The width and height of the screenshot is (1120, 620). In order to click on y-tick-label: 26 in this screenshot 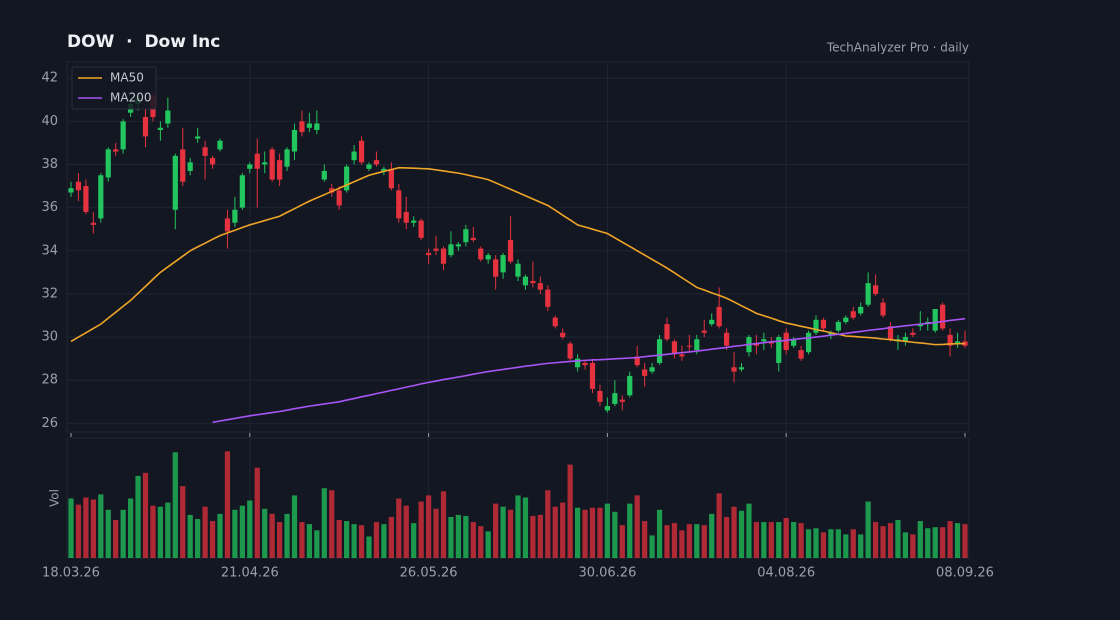, I will do `click(49, 423)`.